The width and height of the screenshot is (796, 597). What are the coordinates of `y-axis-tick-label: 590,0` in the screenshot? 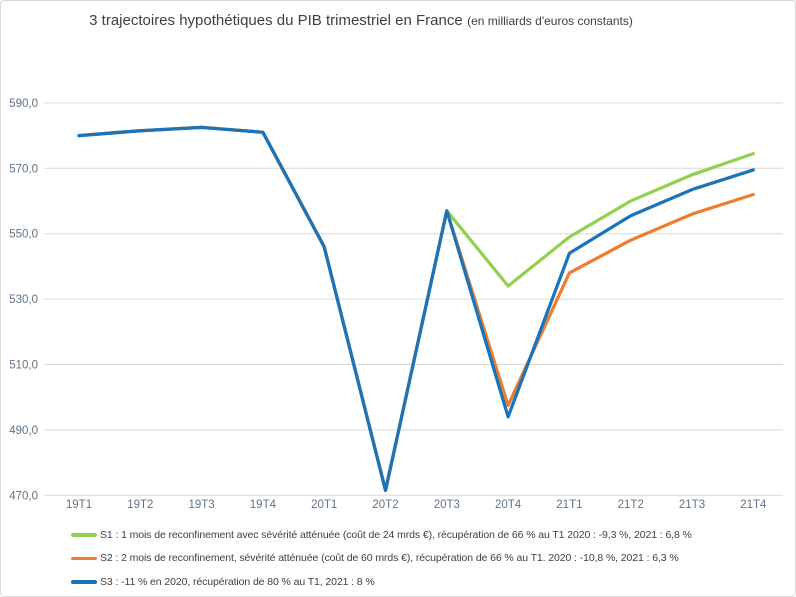 It's located at (23, 104).